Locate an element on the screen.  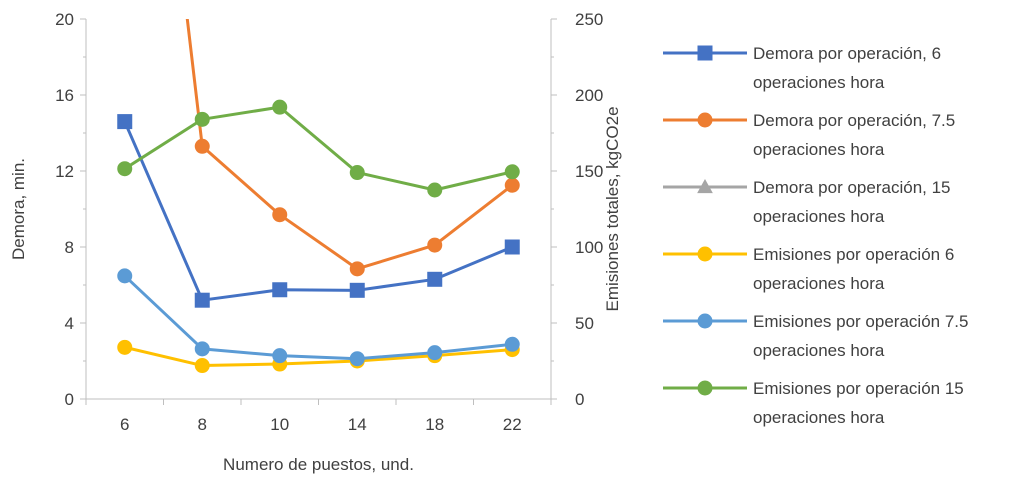
legend-label: Demora por operación, 7.5 is located at coordinates (854, 120).